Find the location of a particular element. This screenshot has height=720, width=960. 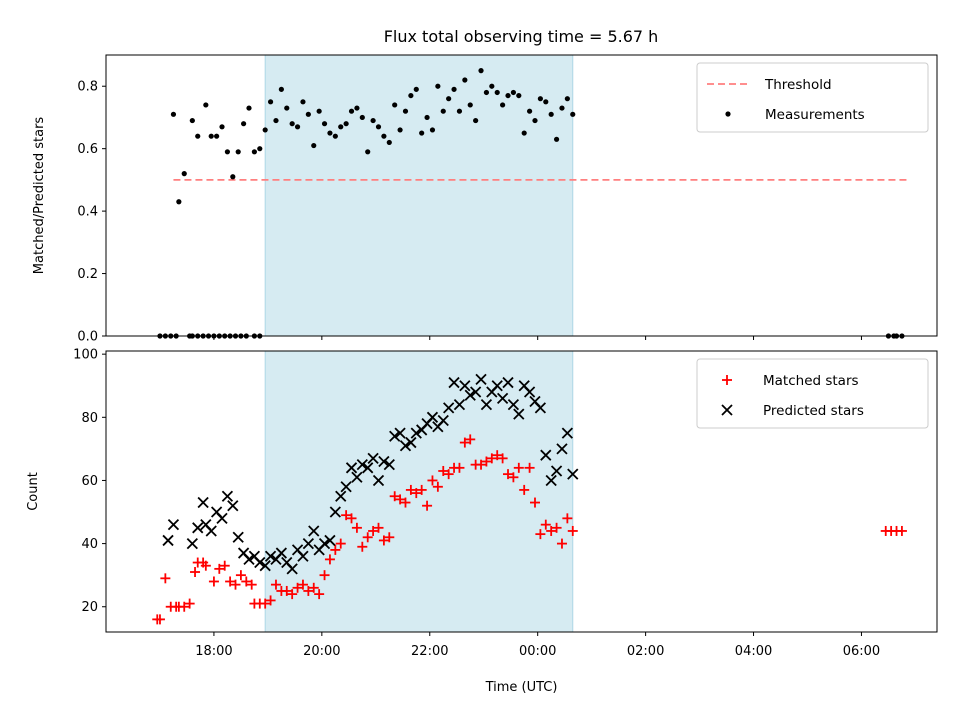

x-tick-label: 02:00 is located at coordinates (645, 651).